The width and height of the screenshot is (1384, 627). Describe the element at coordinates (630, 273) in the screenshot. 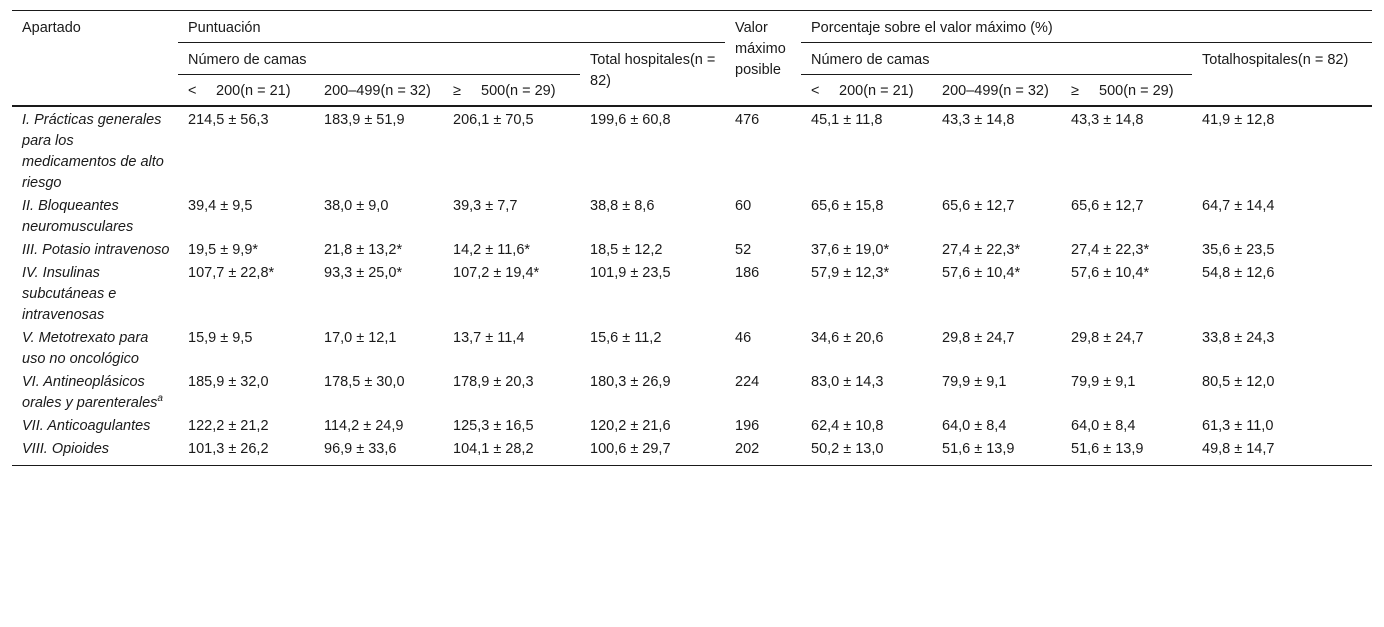

I see `table-cell: 101,9 ± 23,5` at that location.